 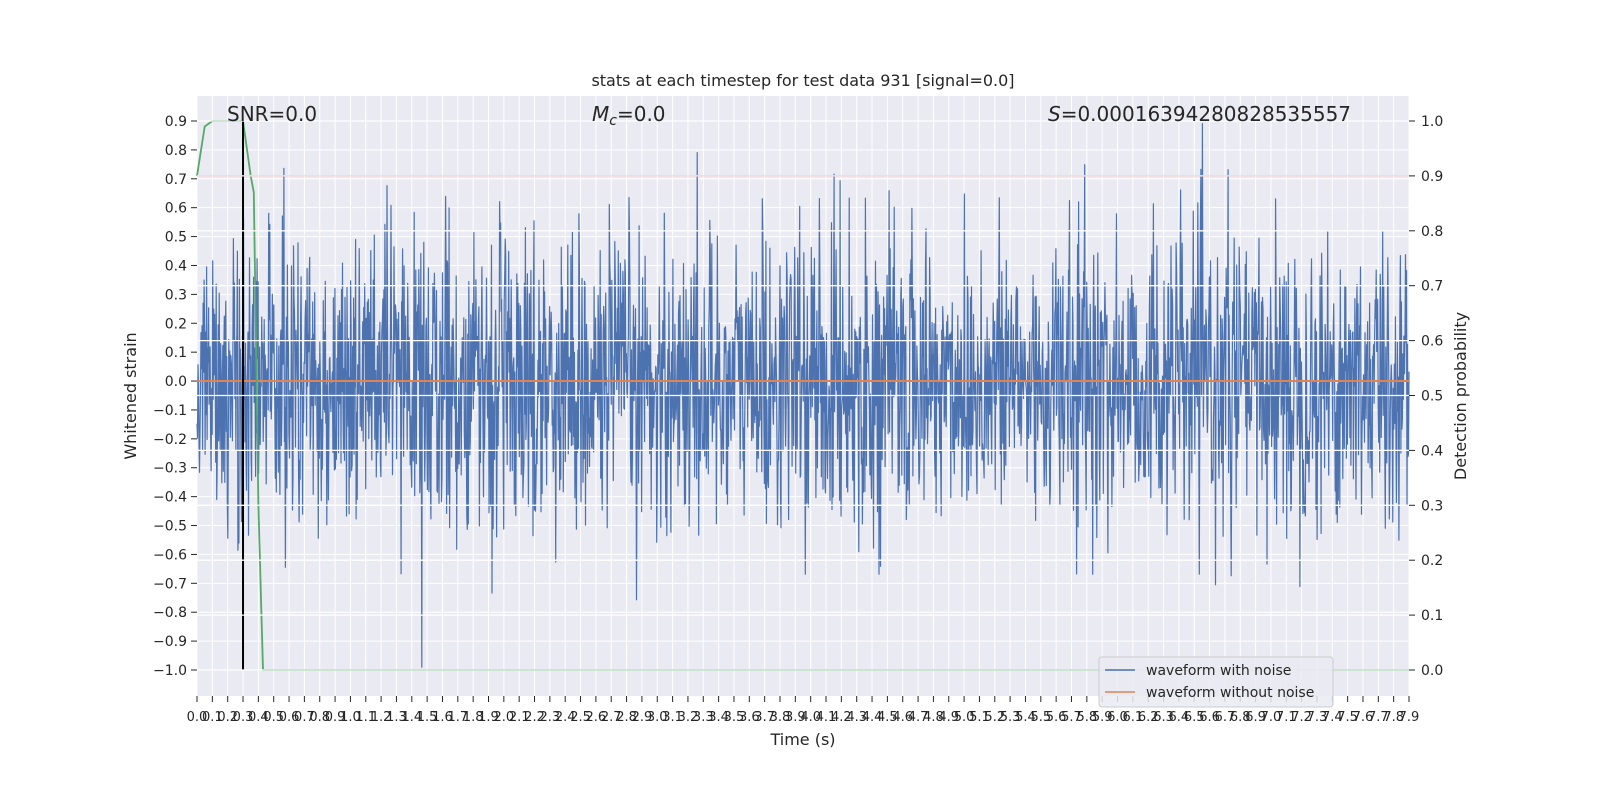 What do you see at coordinates (841, 717) in the screenshot?
I see `x-tick-label: 4.2` at bounding box center [841, 717].